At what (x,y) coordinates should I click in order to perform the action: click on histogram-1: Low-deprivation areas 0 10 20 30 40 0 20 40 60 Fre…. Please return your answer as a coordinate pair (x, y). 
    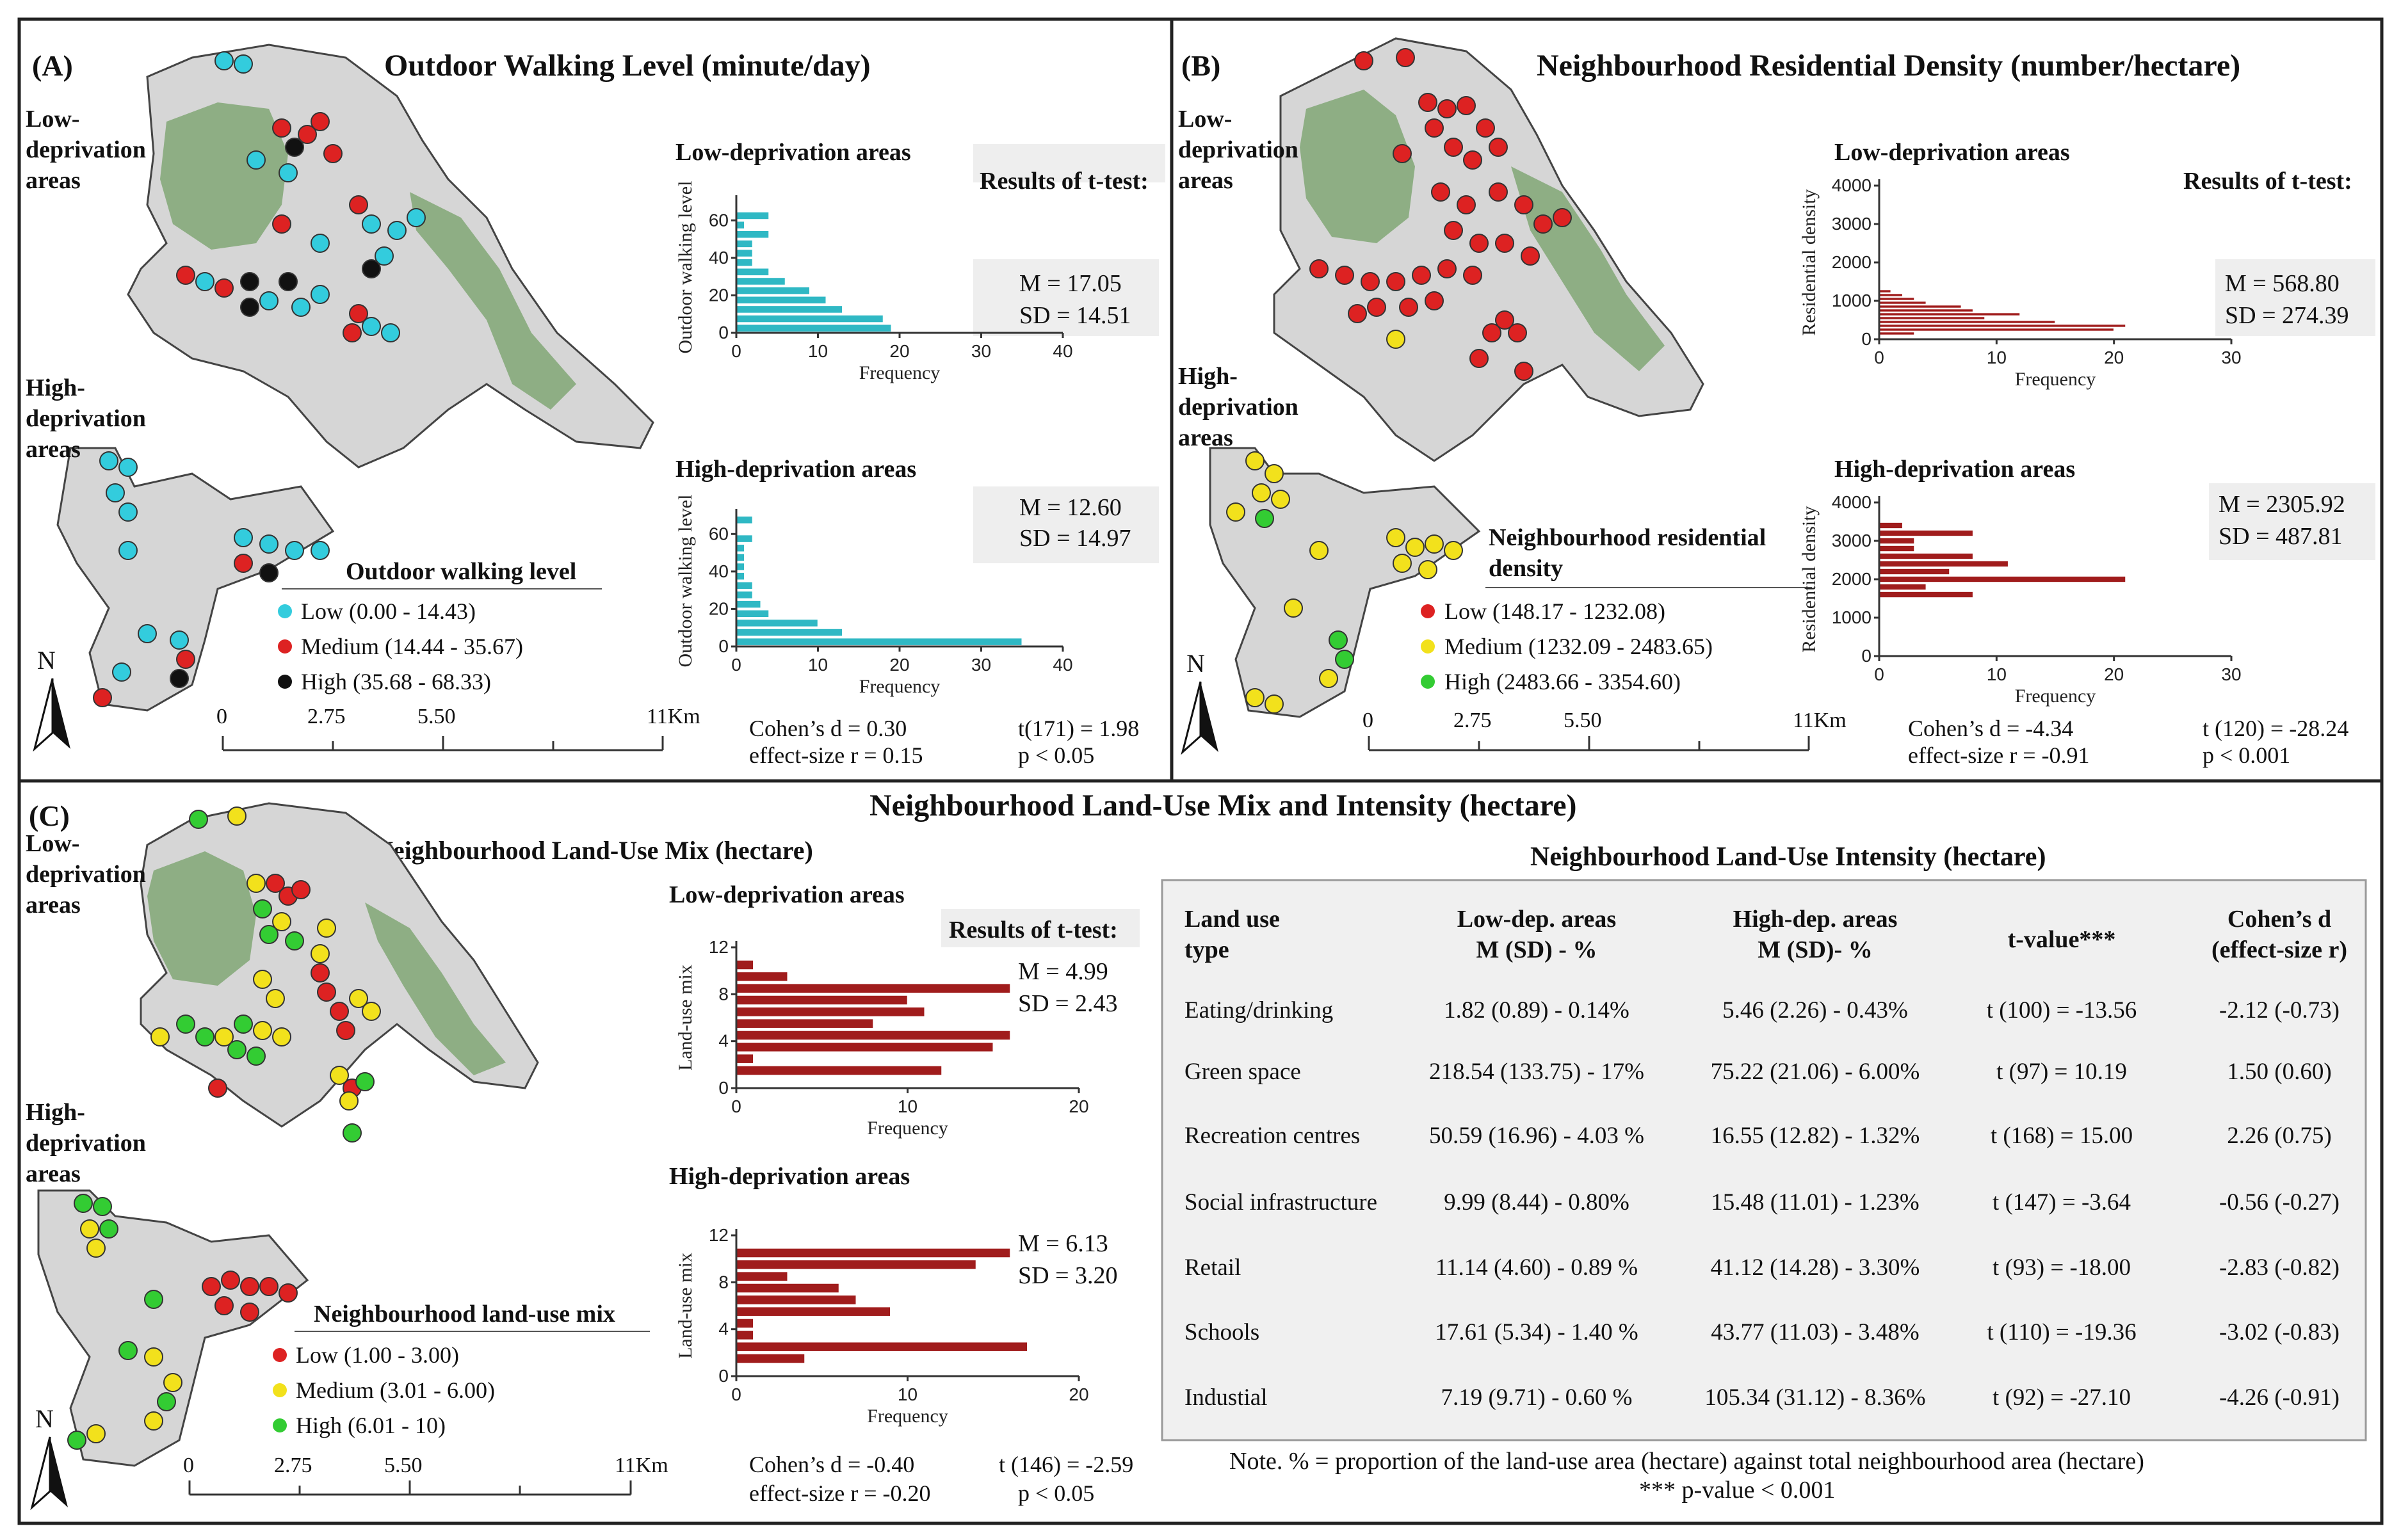
    Looking at the image, I should click on (874, 261).